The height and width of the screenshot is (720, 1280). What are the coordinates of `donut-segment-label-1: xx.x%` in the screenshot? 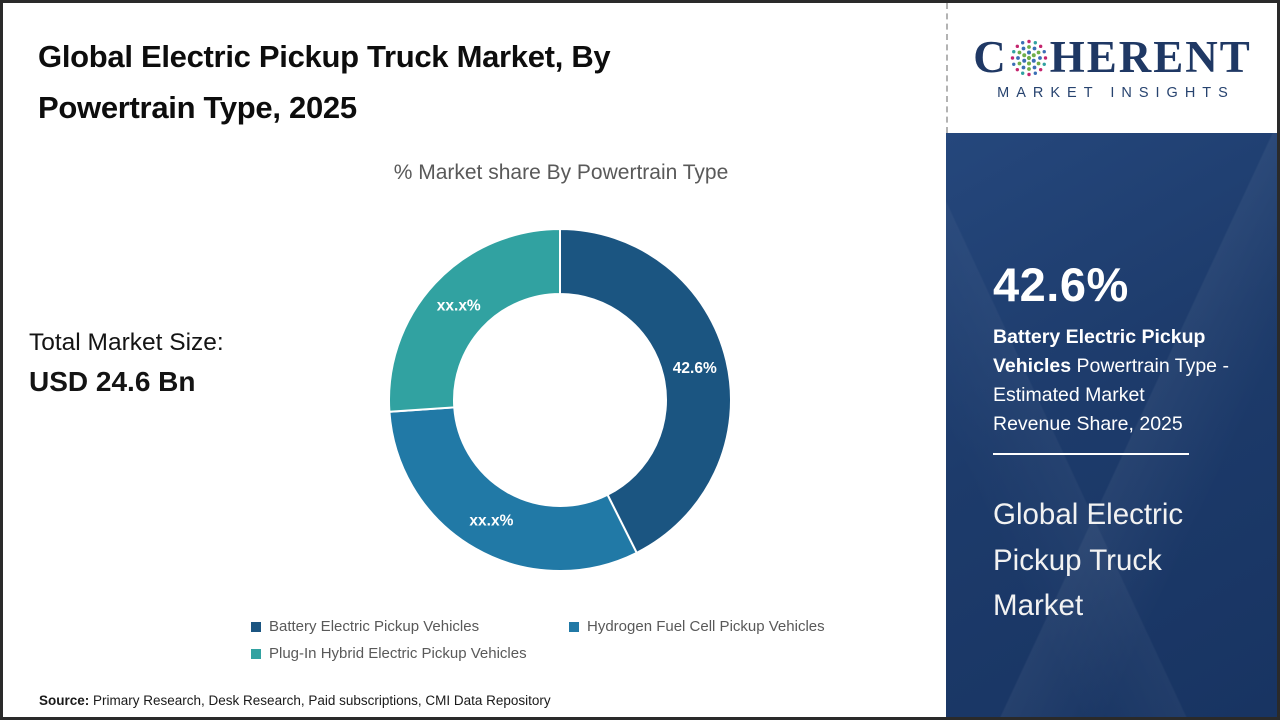 It's located at (491, 520).